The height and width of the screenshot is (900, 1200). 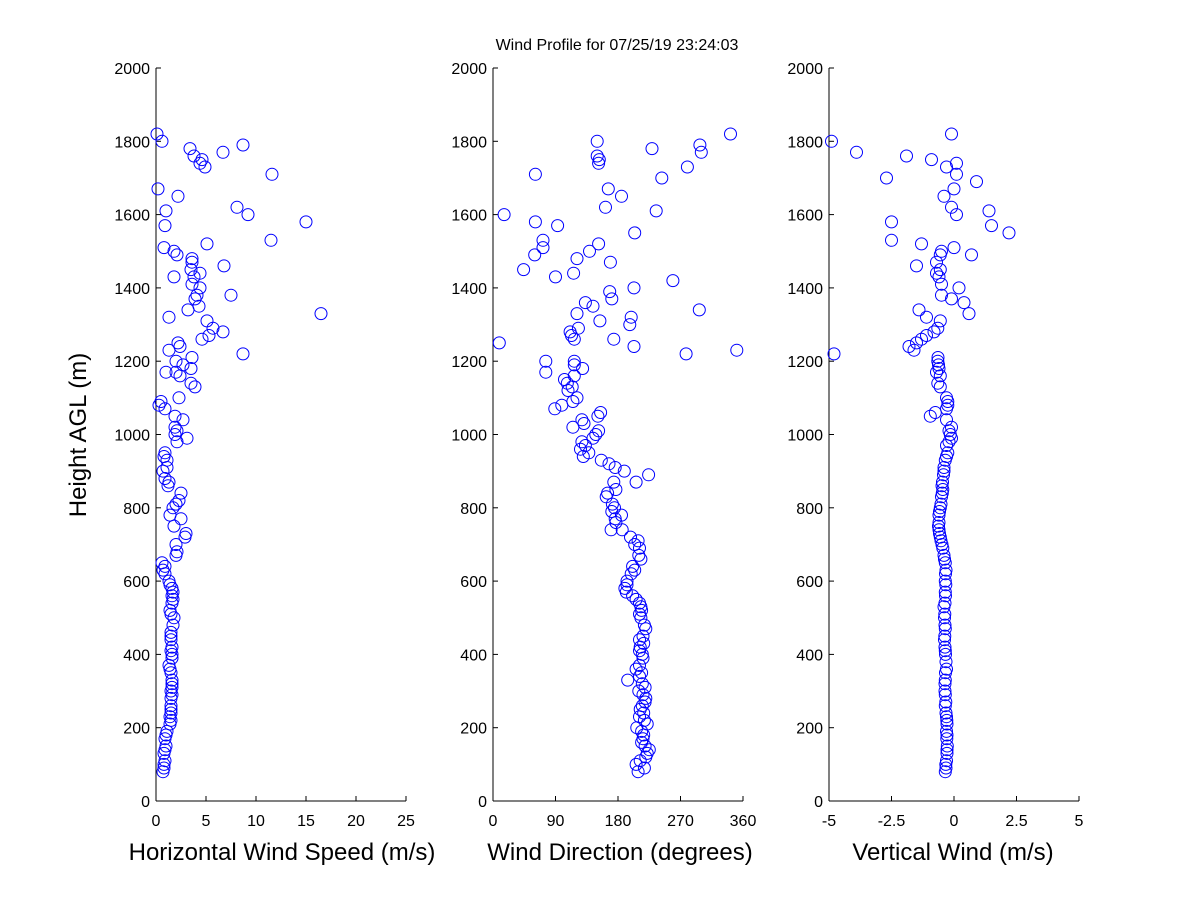 I want to click on y-tick-label: 400, so click(x=809, y=655).